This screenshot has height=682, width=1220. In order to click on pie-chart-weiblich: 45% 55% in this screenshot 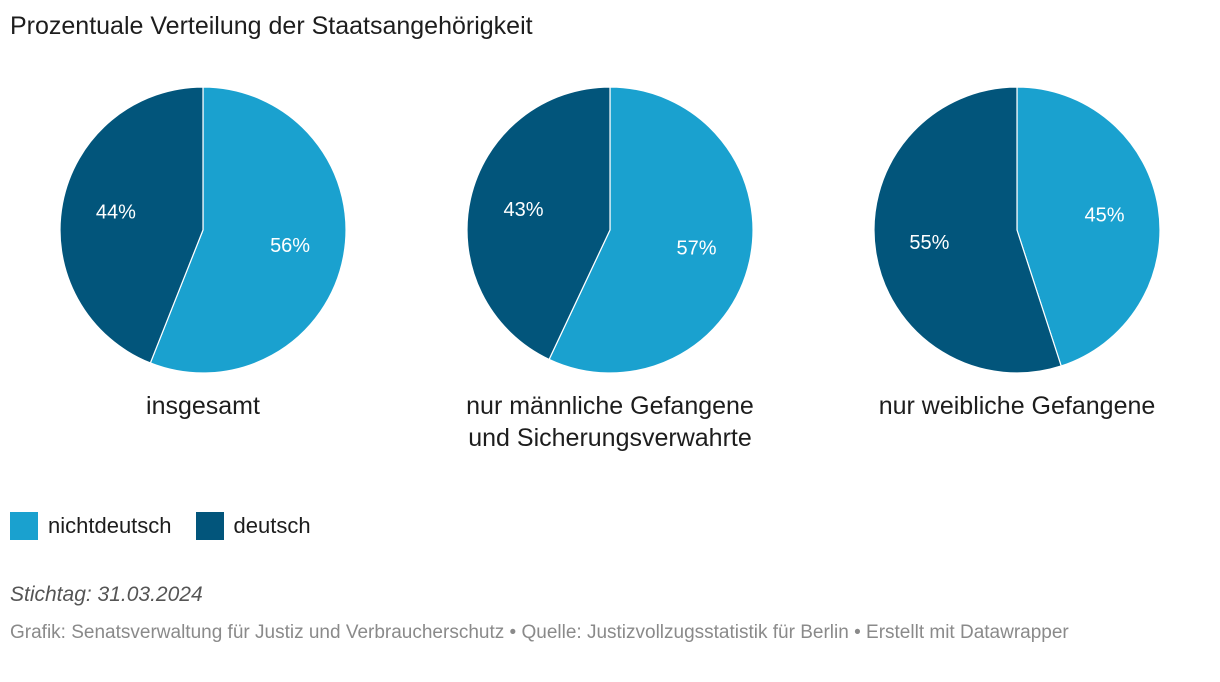, I will do `click(1017, 230)`.